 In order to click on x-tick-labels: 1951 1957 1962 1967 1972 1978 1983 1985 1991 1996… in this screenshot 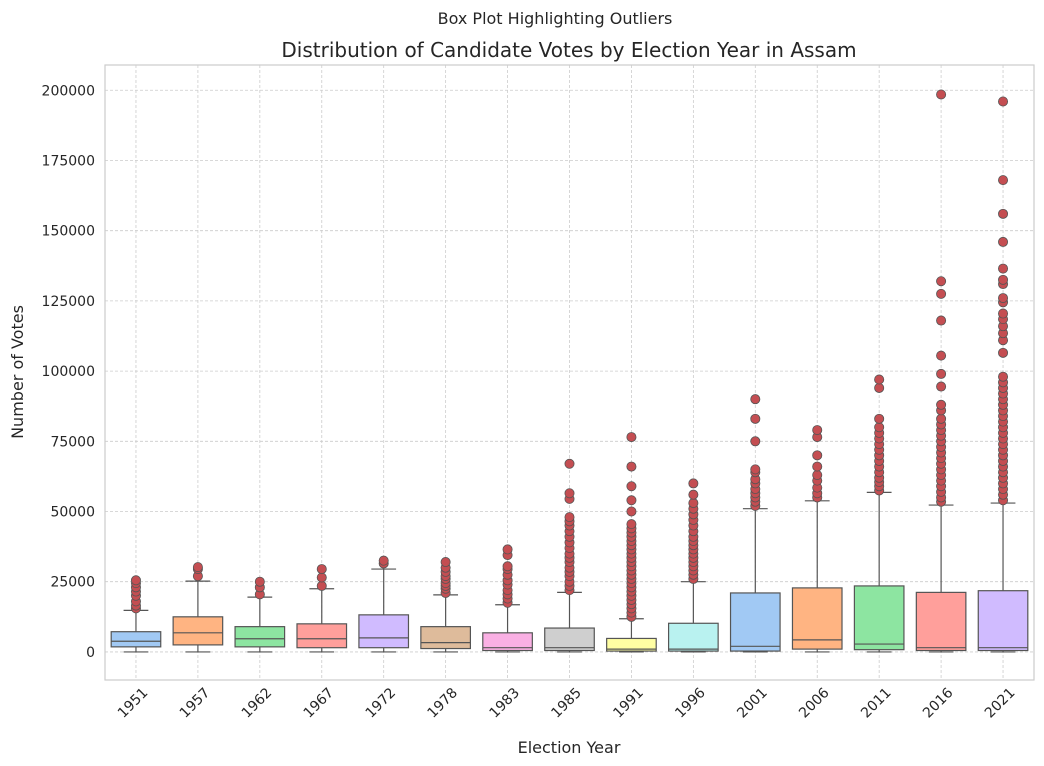, I will do `click(567, 703)`.